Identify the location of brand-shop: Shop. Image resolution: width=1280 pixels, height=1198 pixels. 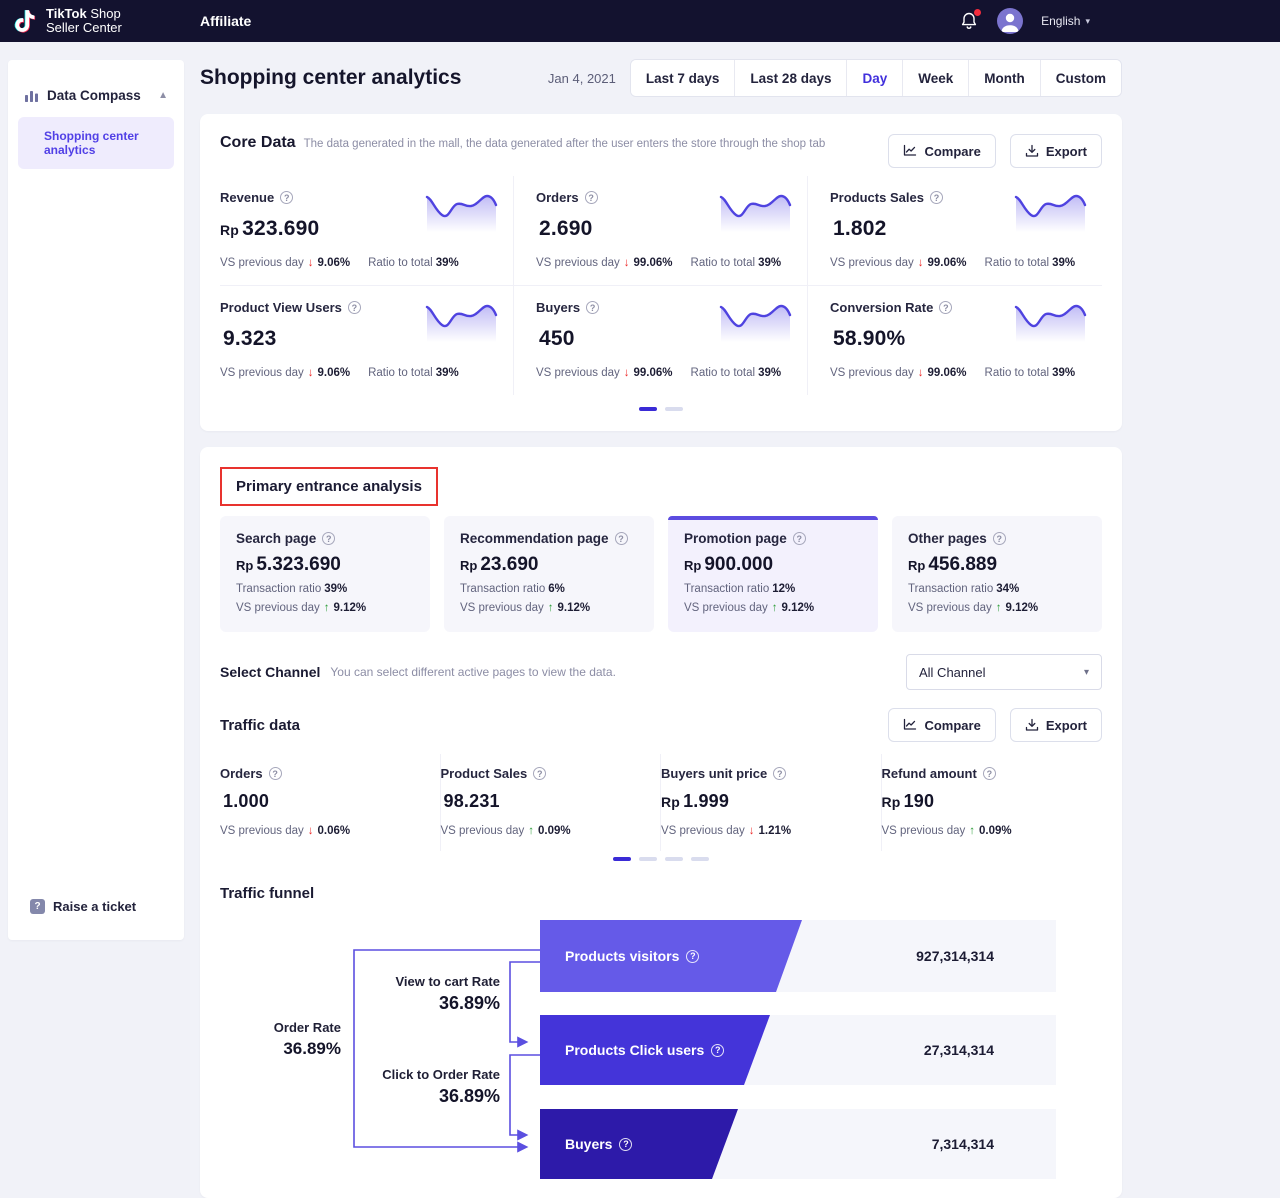
(105, 13).